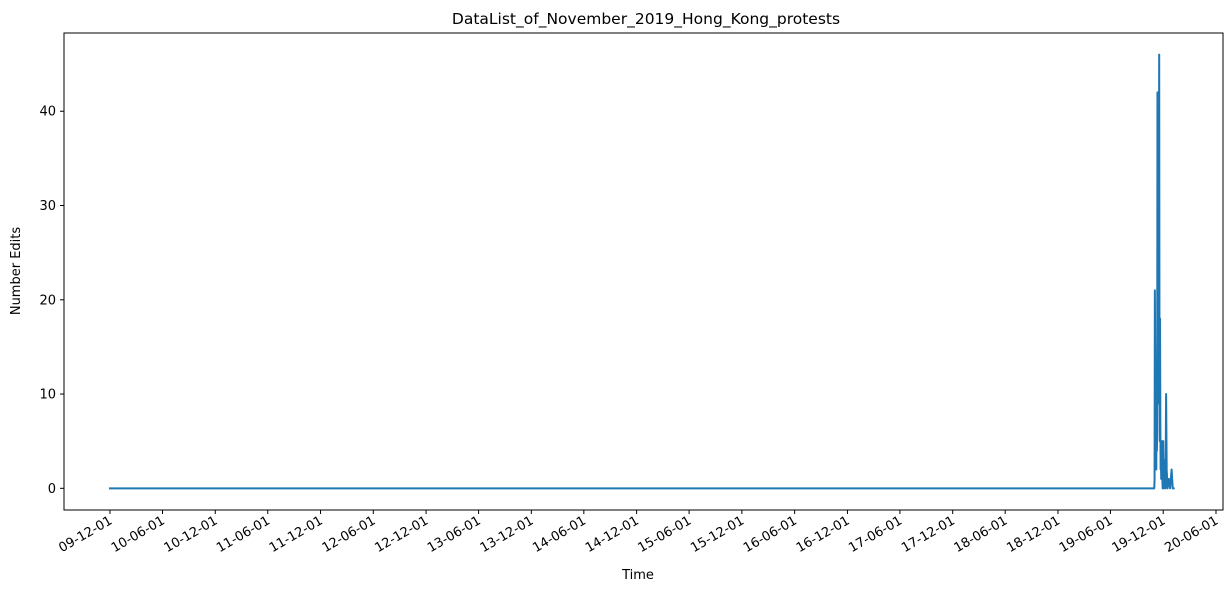 The image size is (1229, 591). I want to click on y-tick-label: 30, so click(47, 206).